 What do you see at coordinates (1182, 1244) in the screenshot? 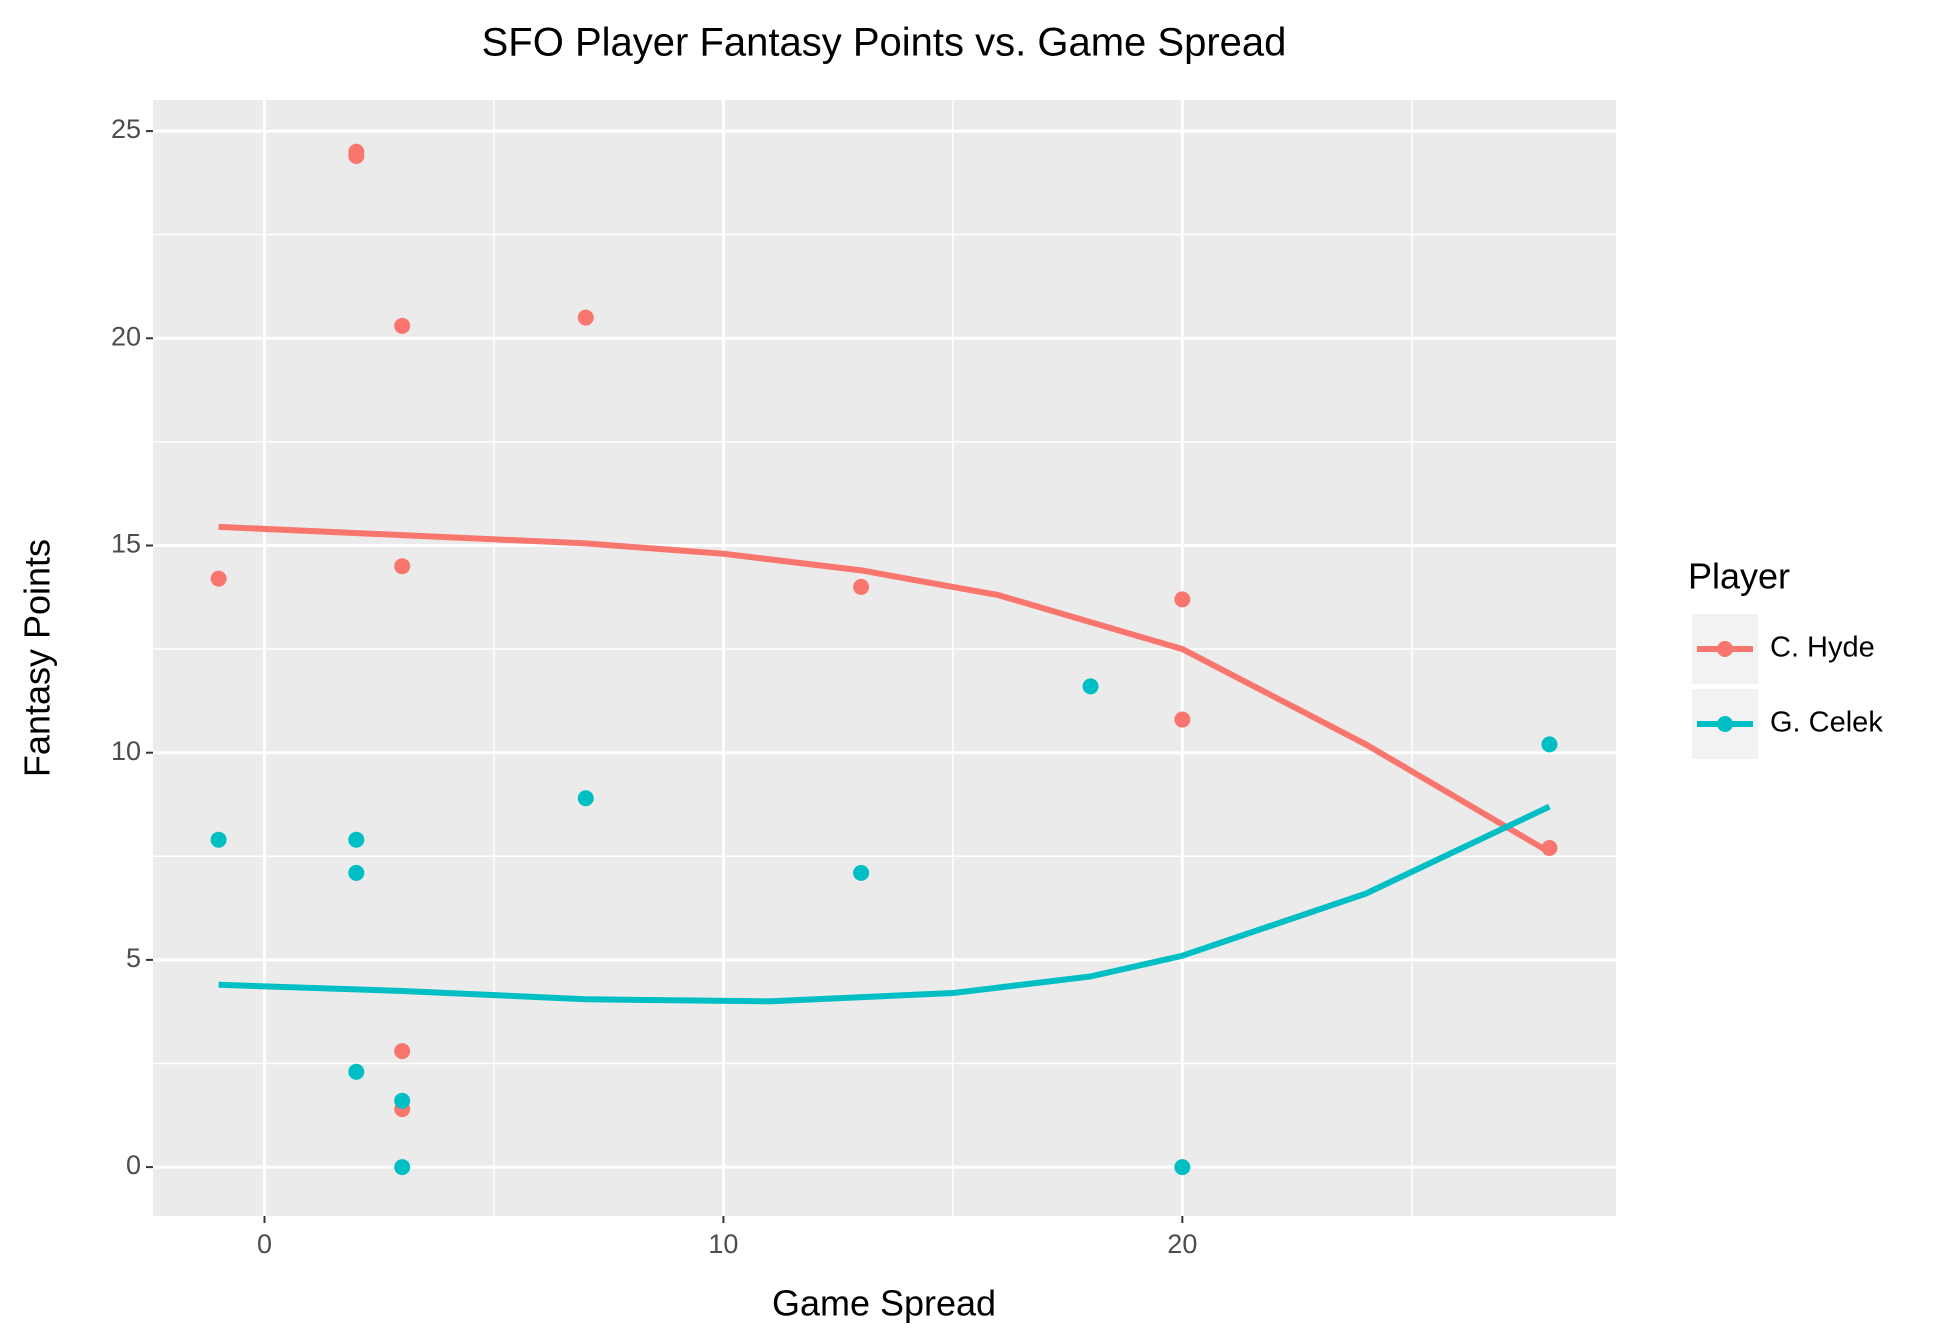
I see `x-tick-label: 20` at bounding box center [1182, 1244].